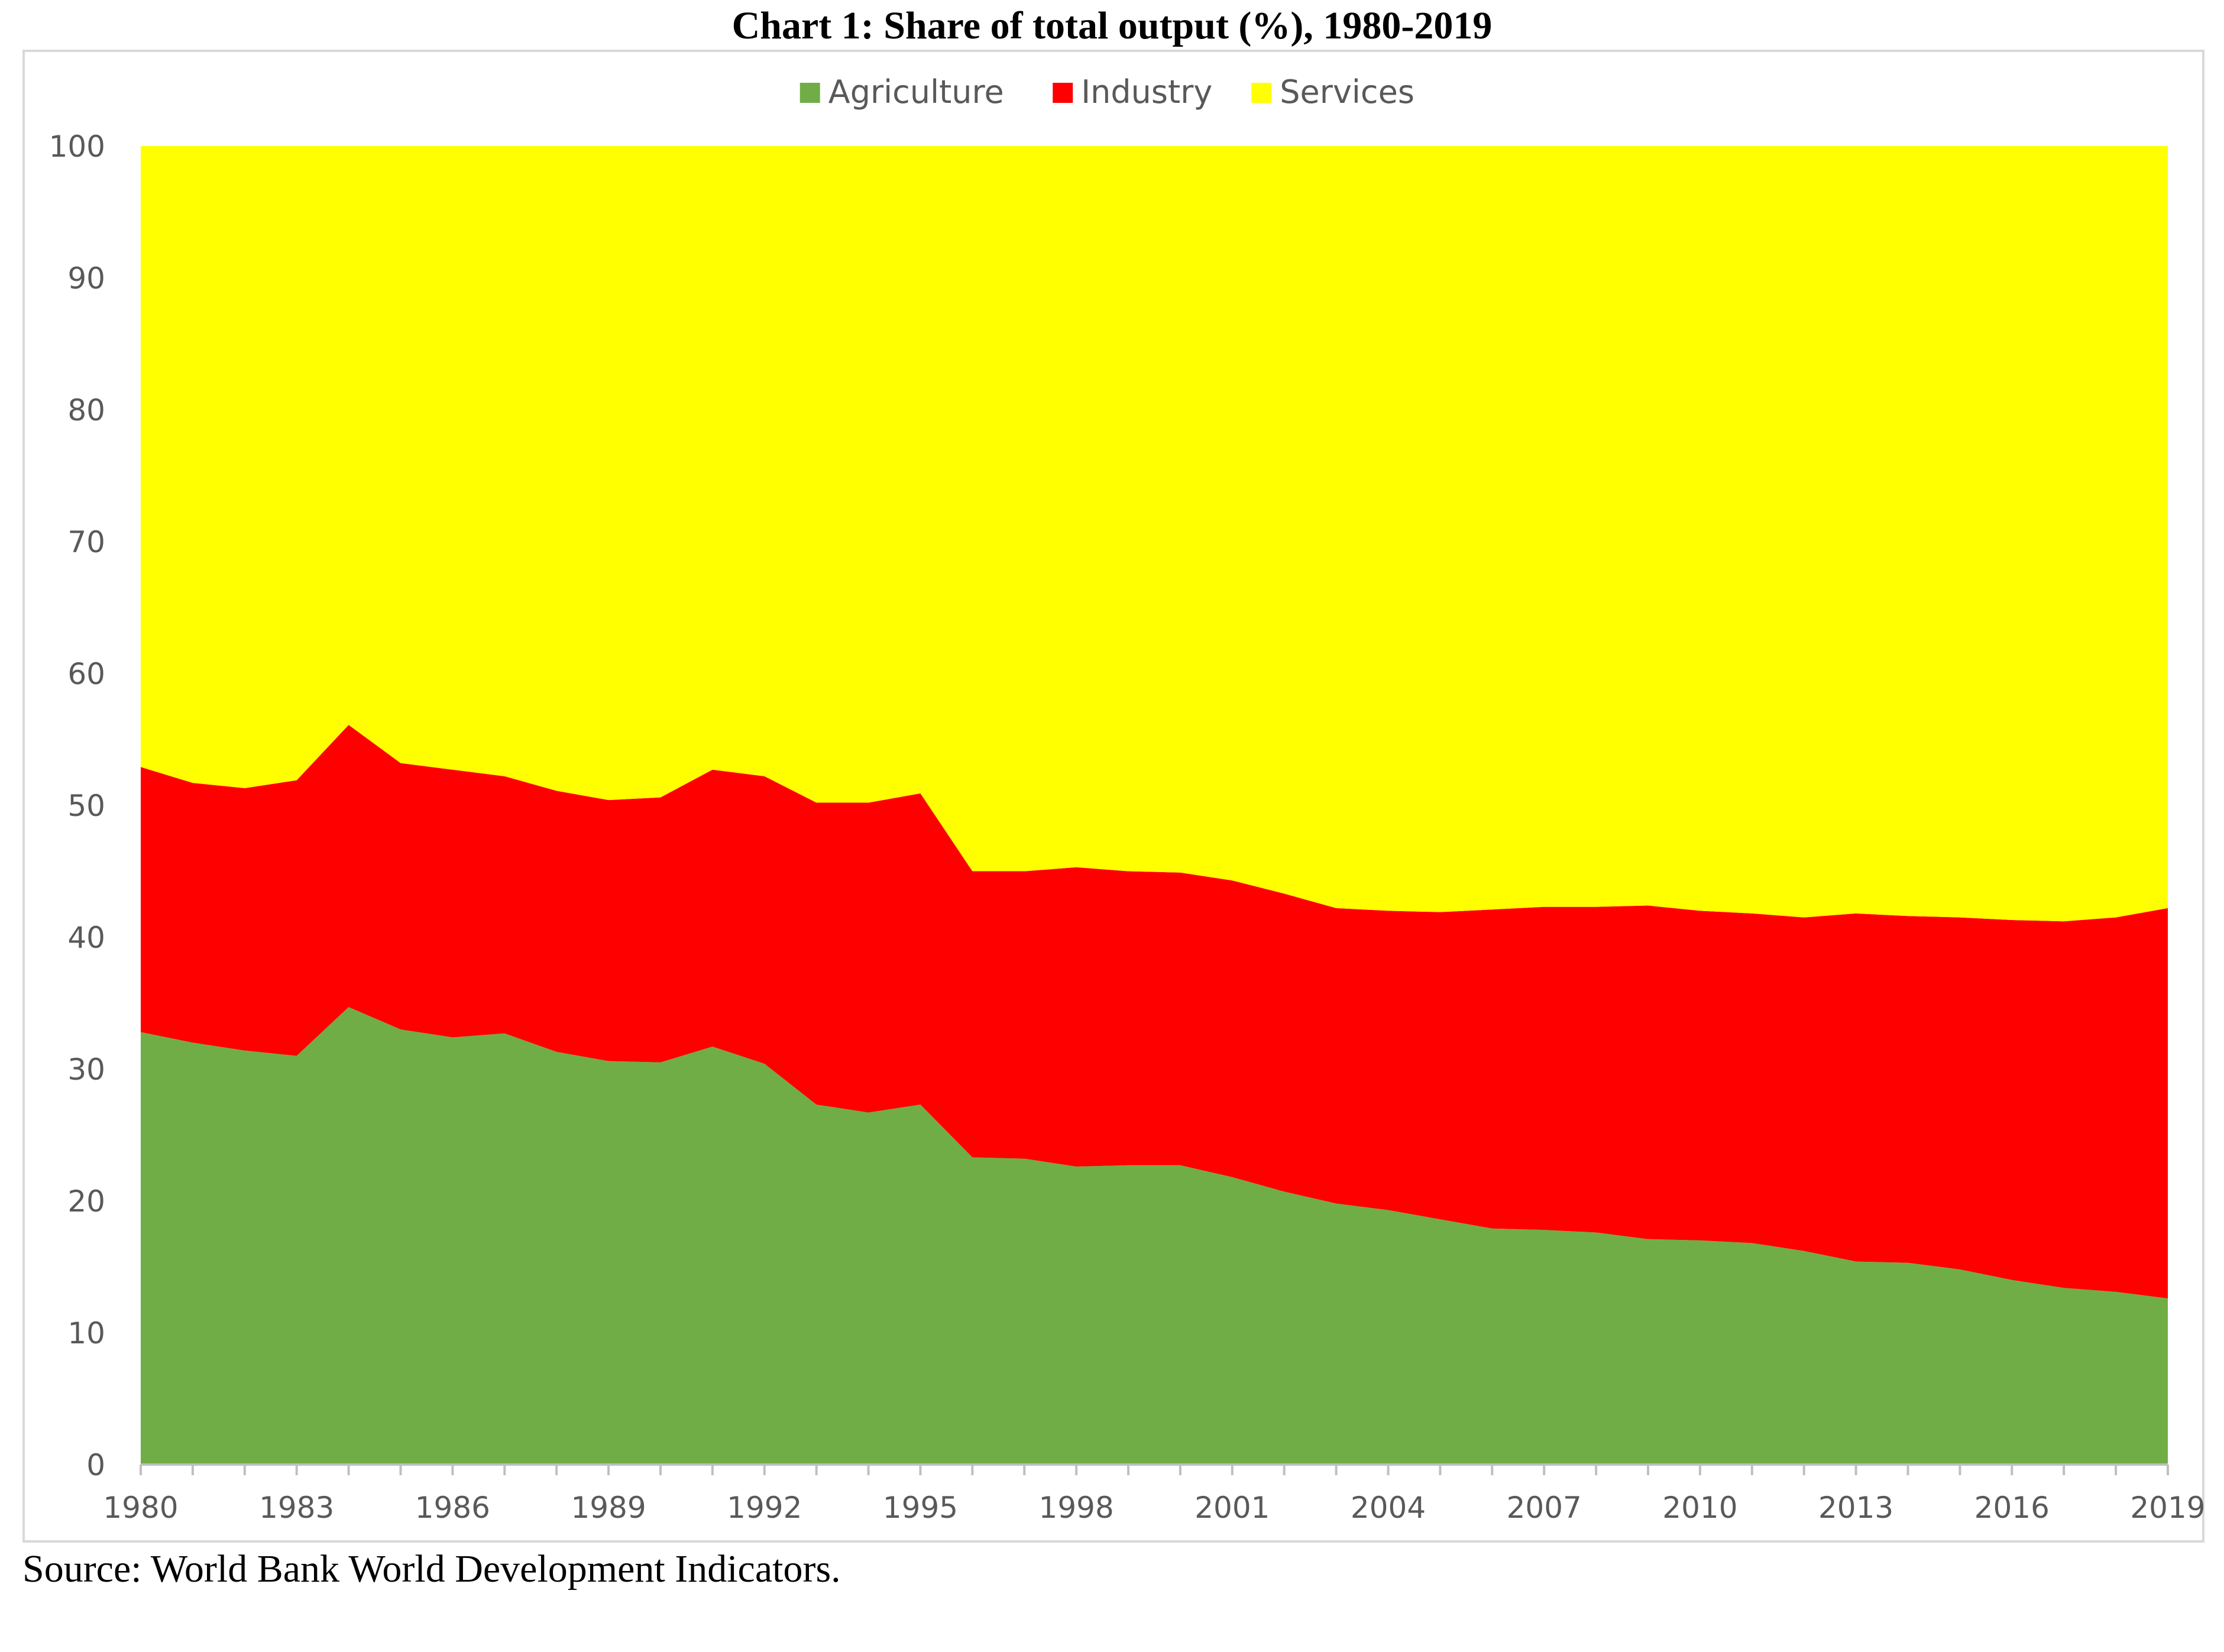 This screenshot has width=2224, height=1652. Describe the element at coordinates (810, 93) in the screenshot. I see `legend-swatch-agriculture` at that location.